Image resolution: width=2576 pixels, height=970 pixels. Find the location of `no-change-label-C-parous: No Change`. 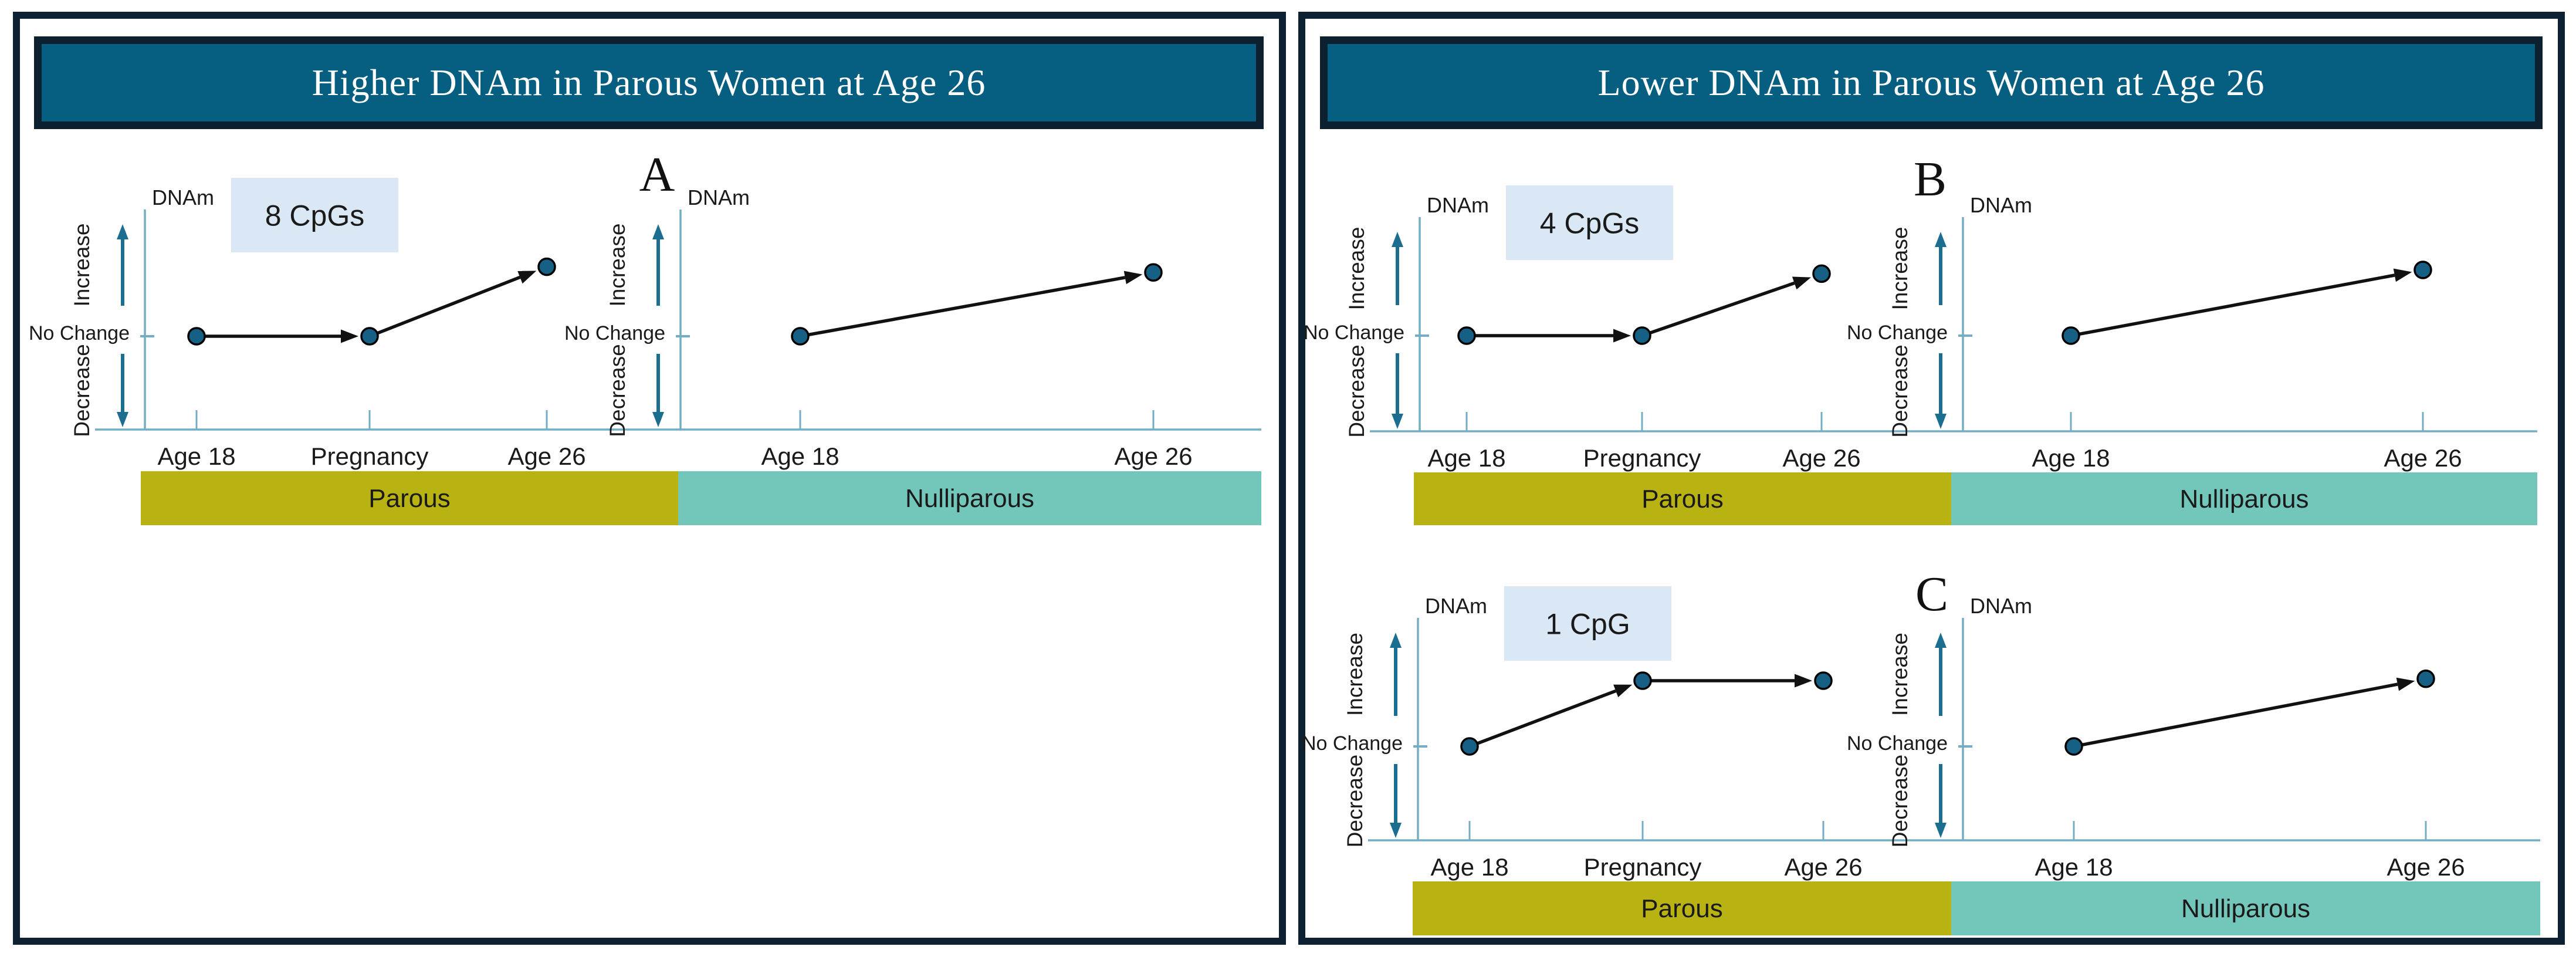

no-change-label-C-parous: No Change is located at coordinates (1352, 743).